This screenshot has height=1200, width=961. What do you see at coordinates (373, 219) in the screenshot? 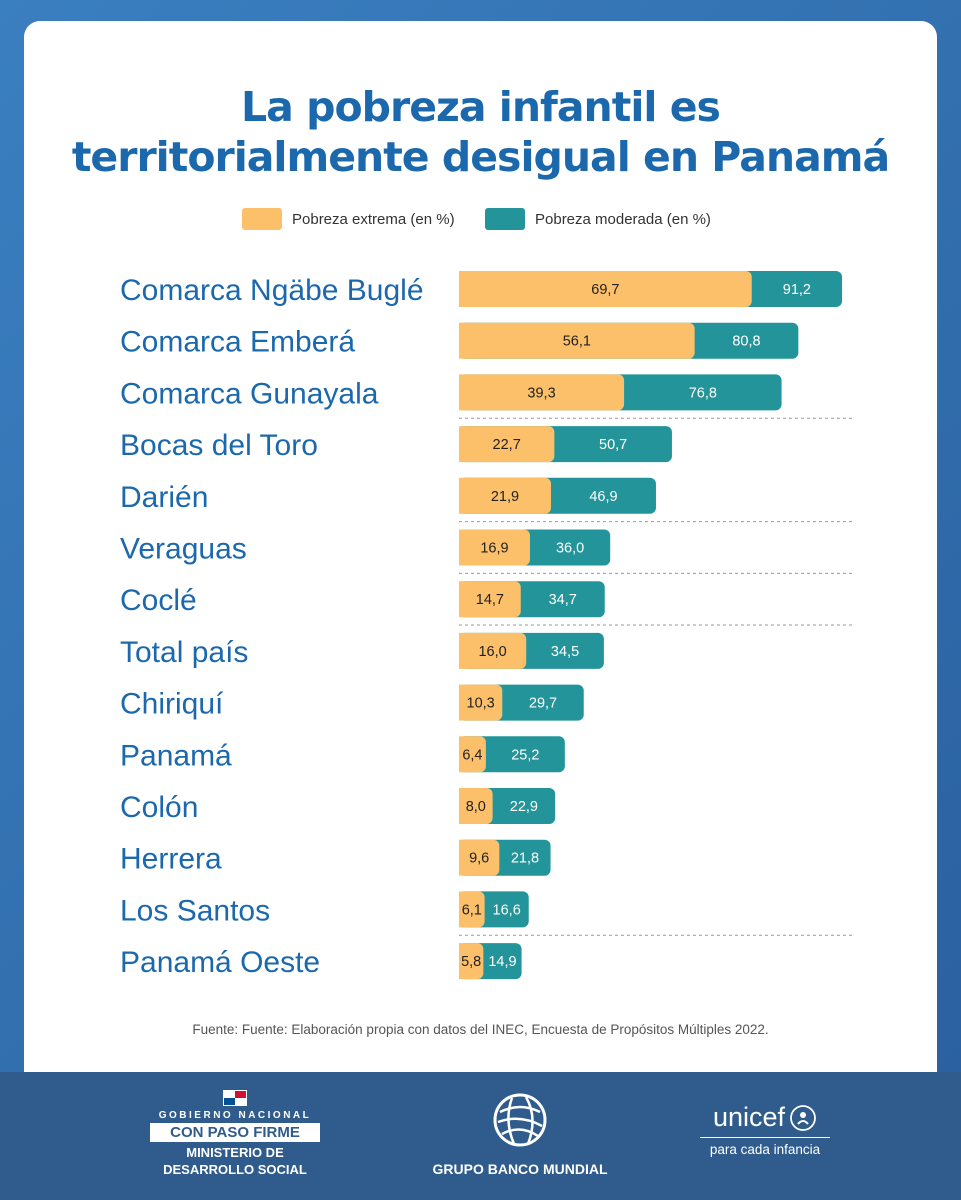
I see `legend-label-extreme: Pobreza extrema (en %)` at bounding box center [373, 219].